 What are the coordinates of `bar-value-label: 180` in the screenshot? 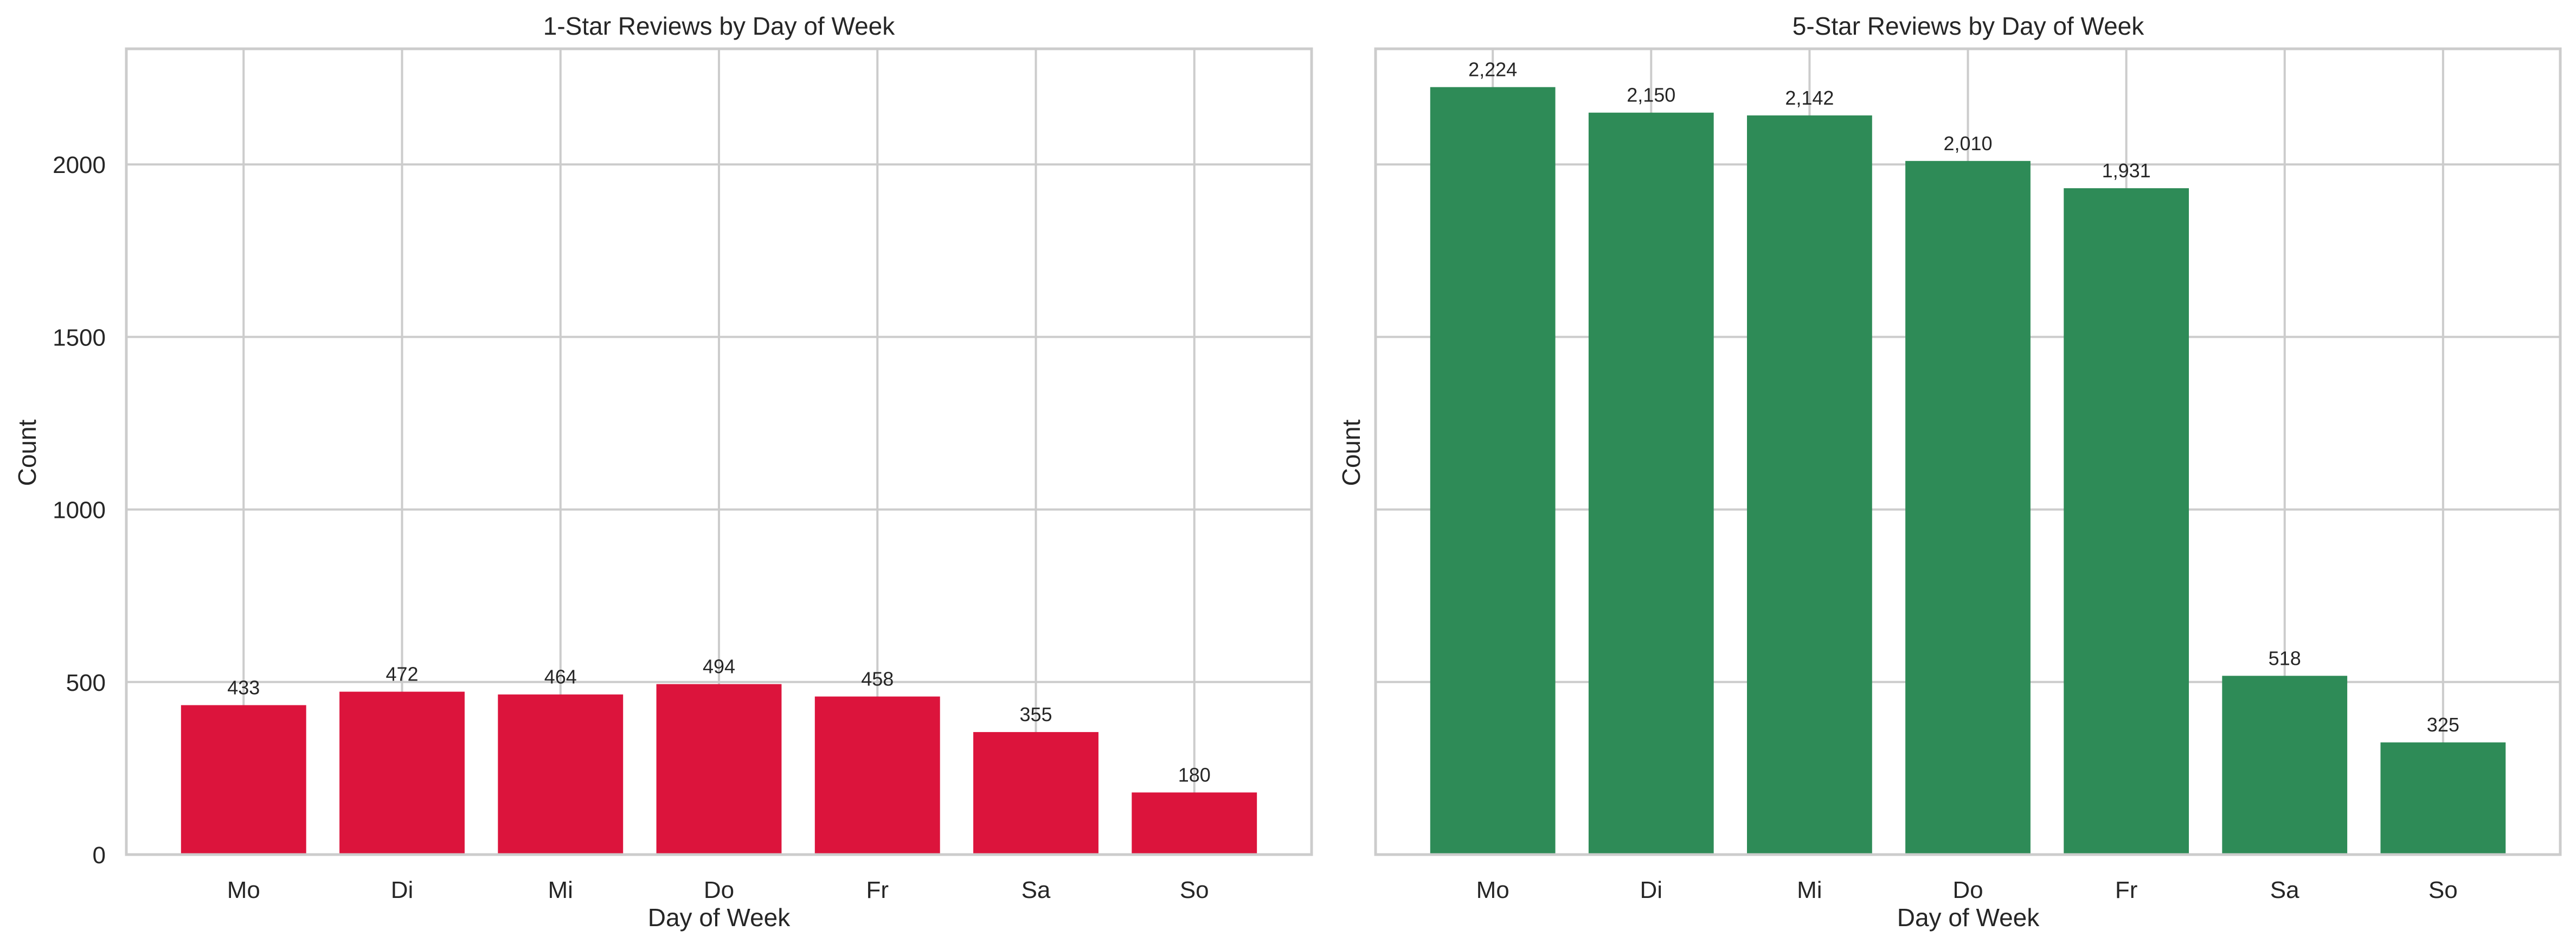 It's located at (1194, 774).